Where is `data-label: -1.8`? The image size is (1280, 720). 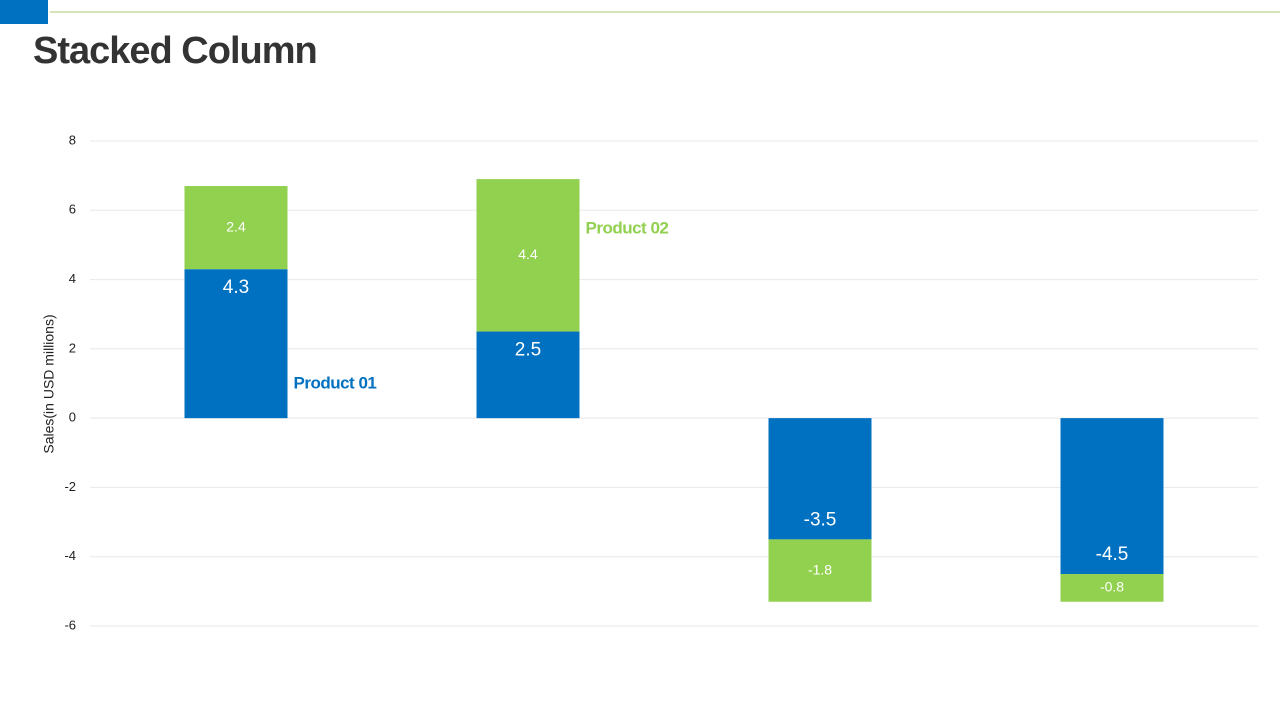 data-label: -1.8 is located at coordinates (820, 569).